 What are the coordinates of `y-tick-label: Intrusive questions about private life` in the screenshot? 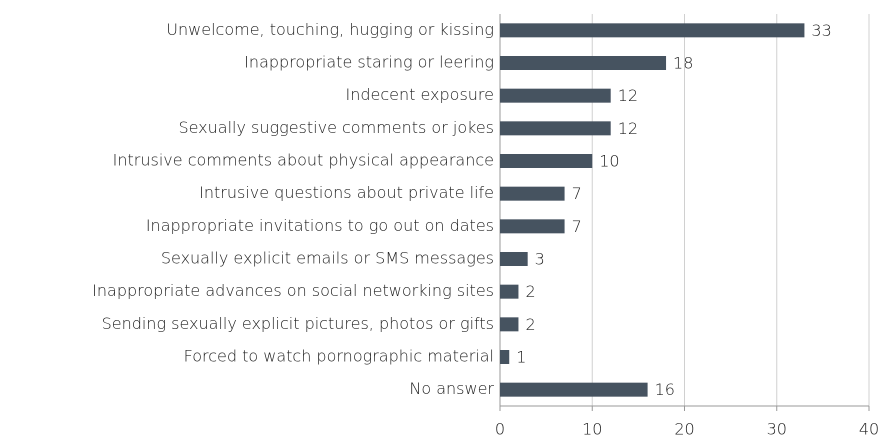 It's located at (346, 192).